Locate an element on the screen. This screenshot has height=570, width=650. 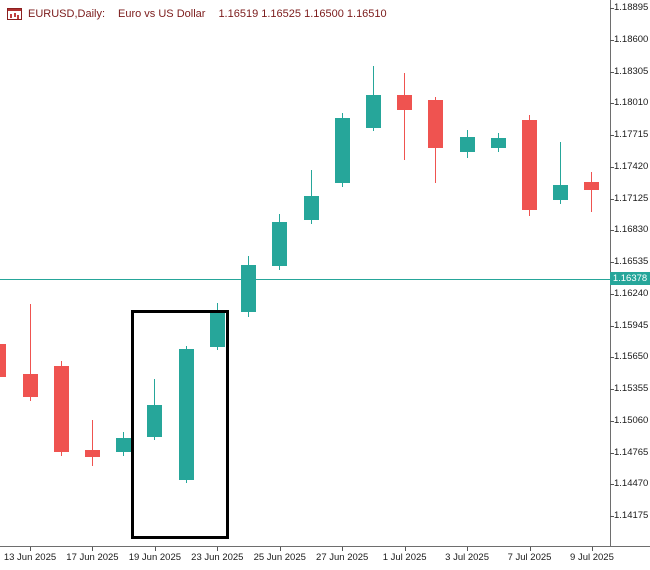
price-axis-label: 1.16240 is located at coordinates (631, 293).